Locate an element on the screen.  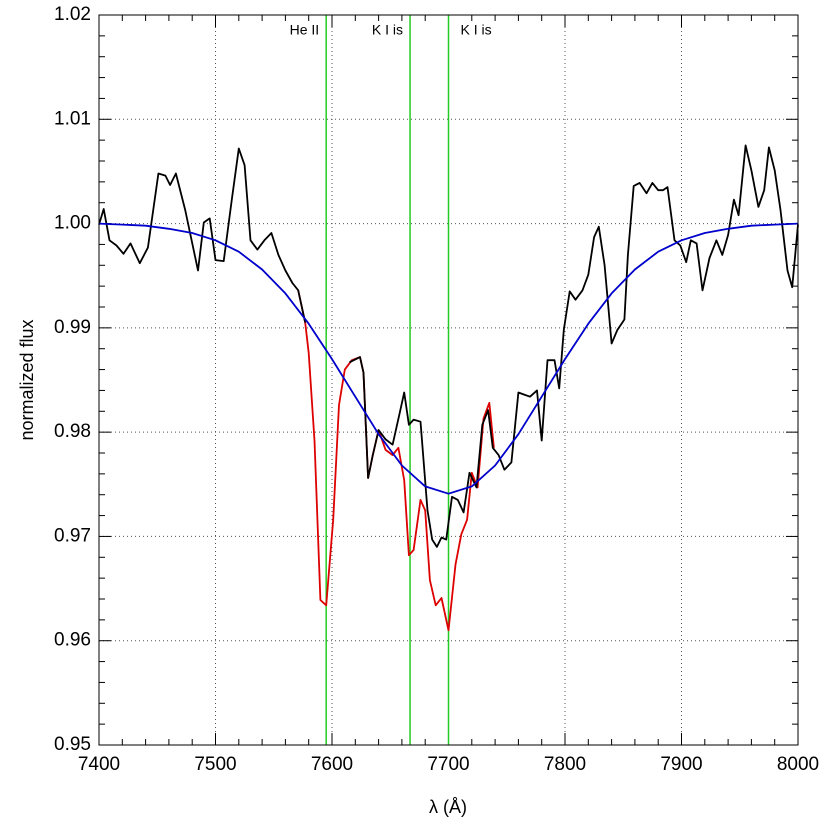
y-tick-label: 1.02 is located at coordinates (72, 14).